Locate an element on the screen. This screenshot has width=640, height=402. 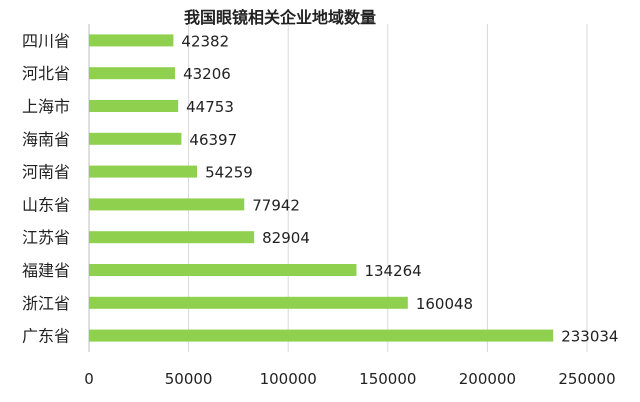
data-label: 54259 is located at coordinates (229, 173).